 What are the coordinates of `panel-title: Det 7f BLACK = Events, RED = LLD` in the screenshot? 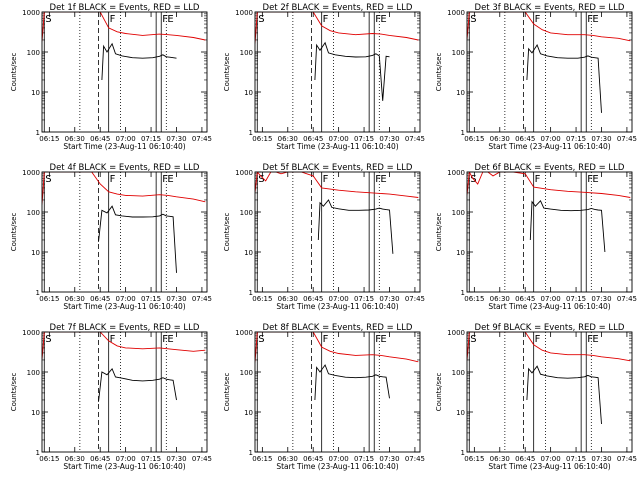 It's located at (125, 328).